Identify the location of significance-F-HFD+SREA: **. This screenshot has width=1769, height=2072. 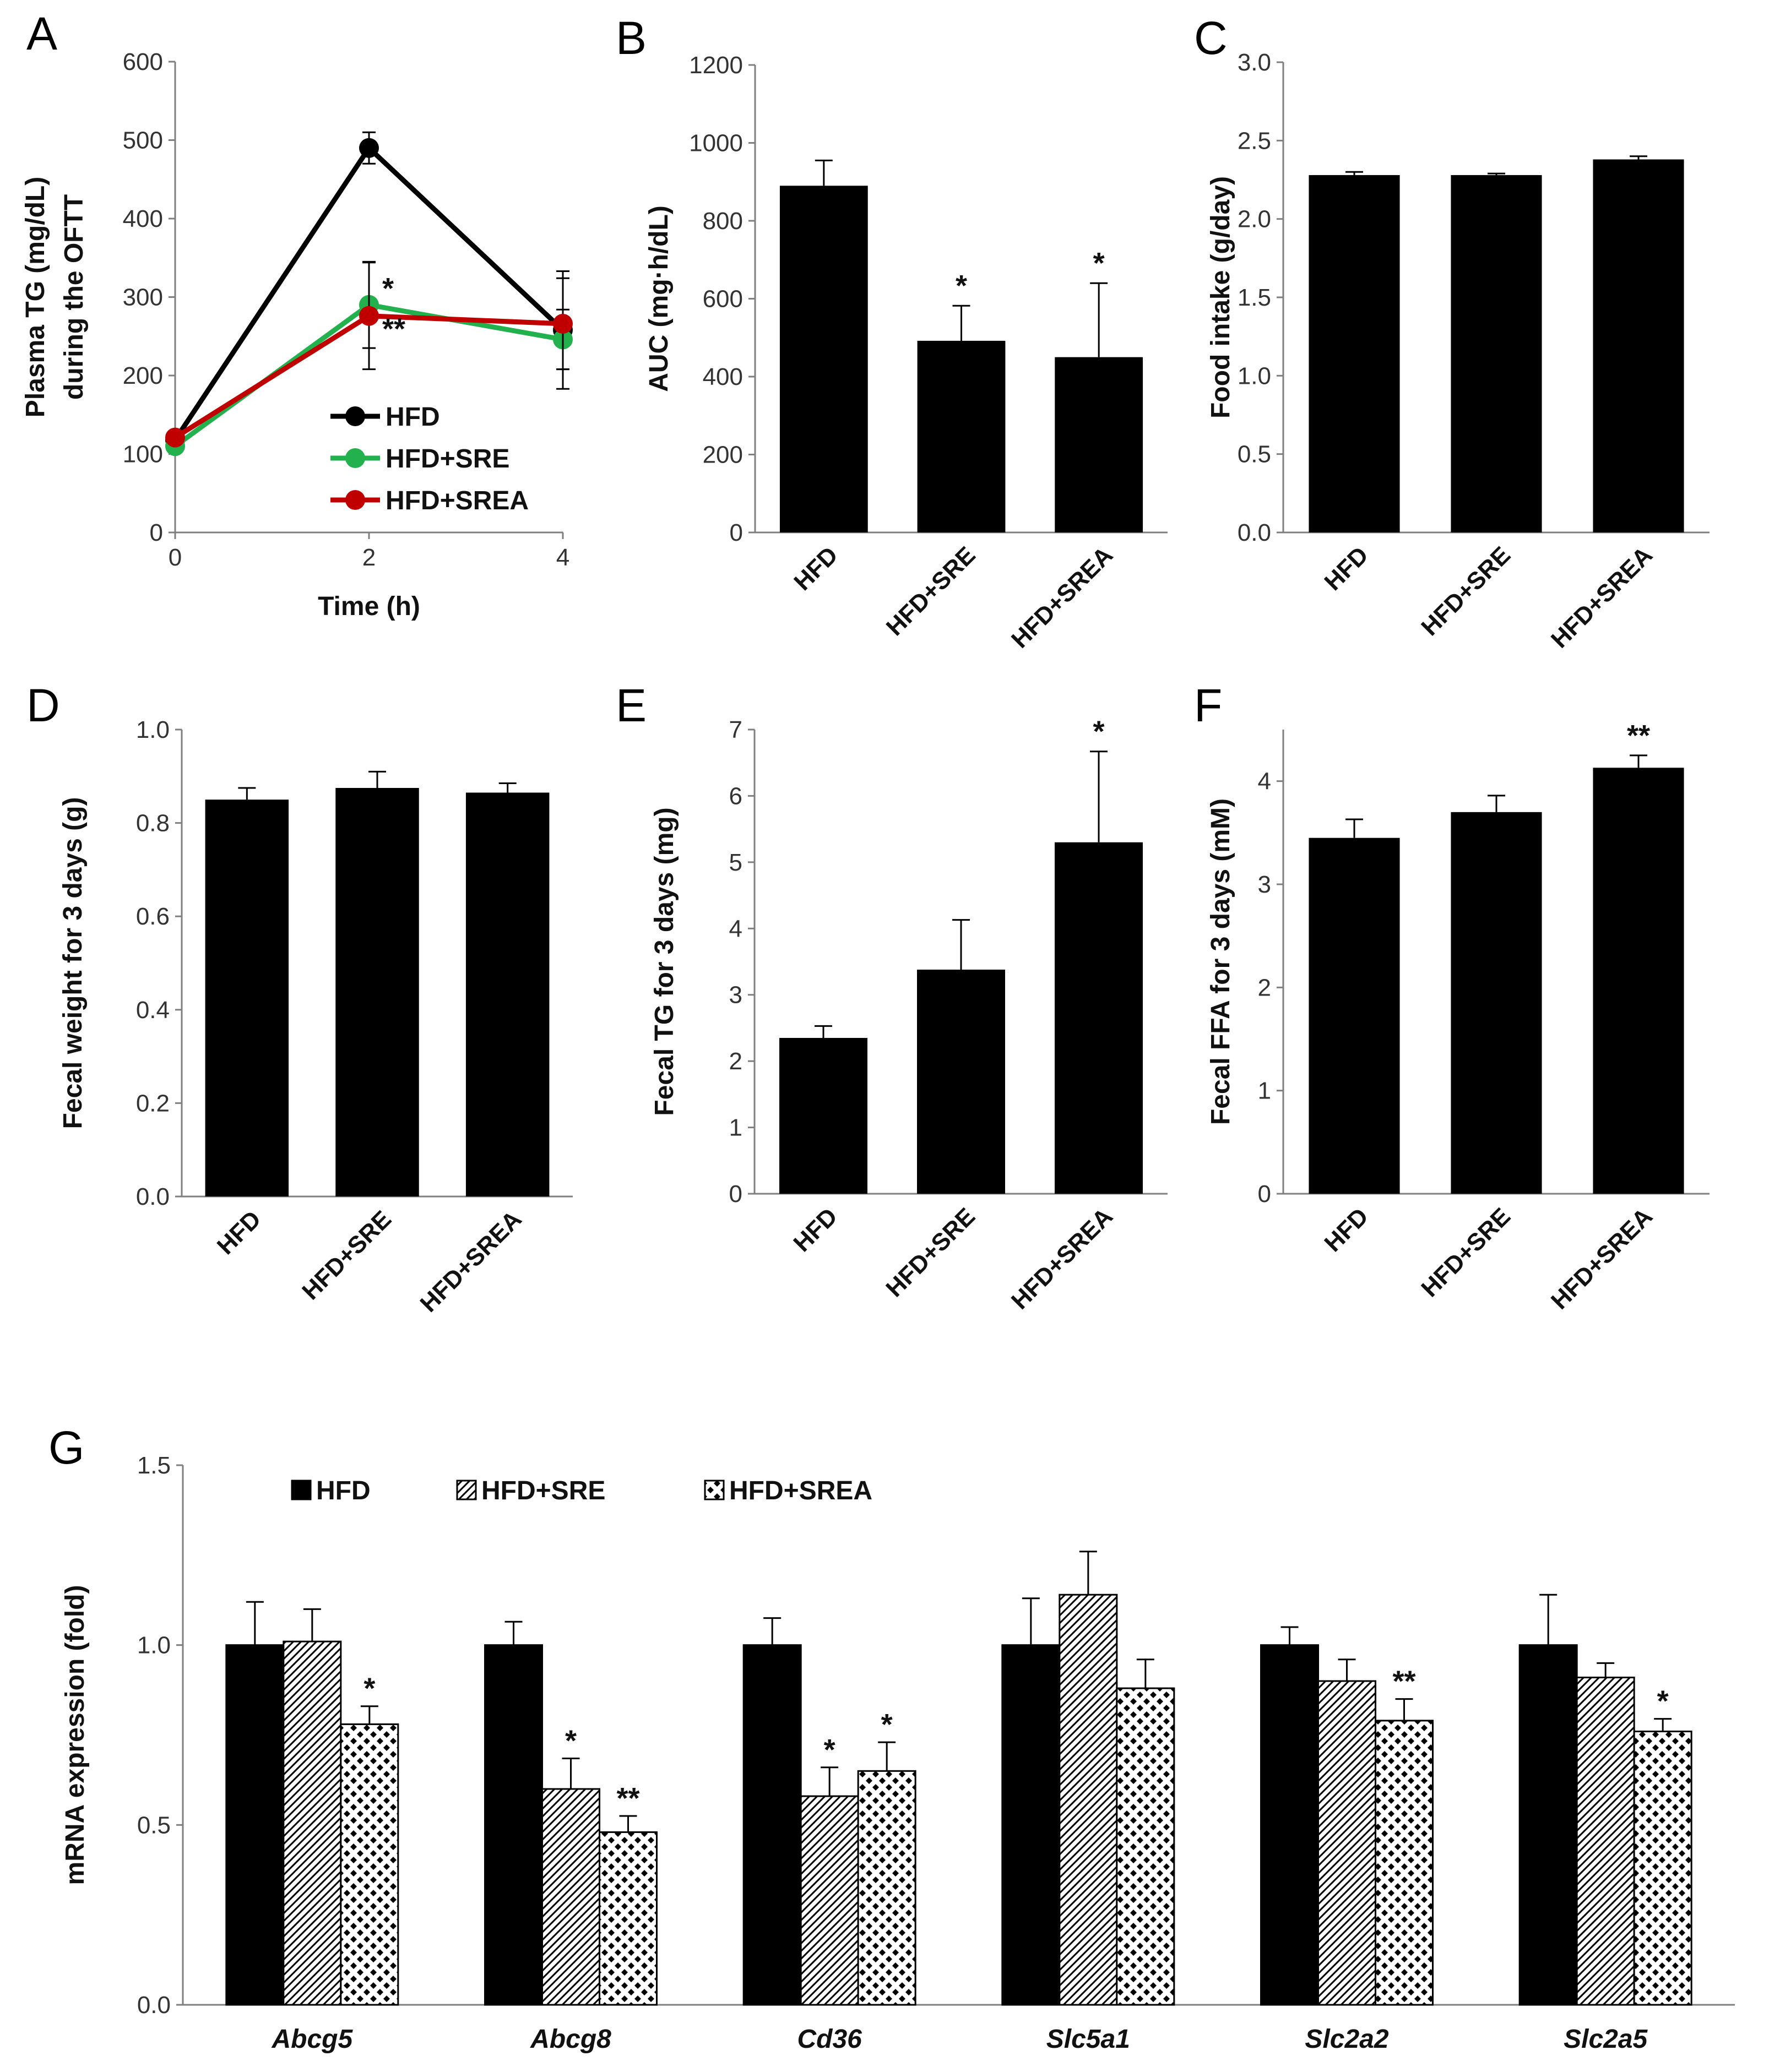
(1639, 735).